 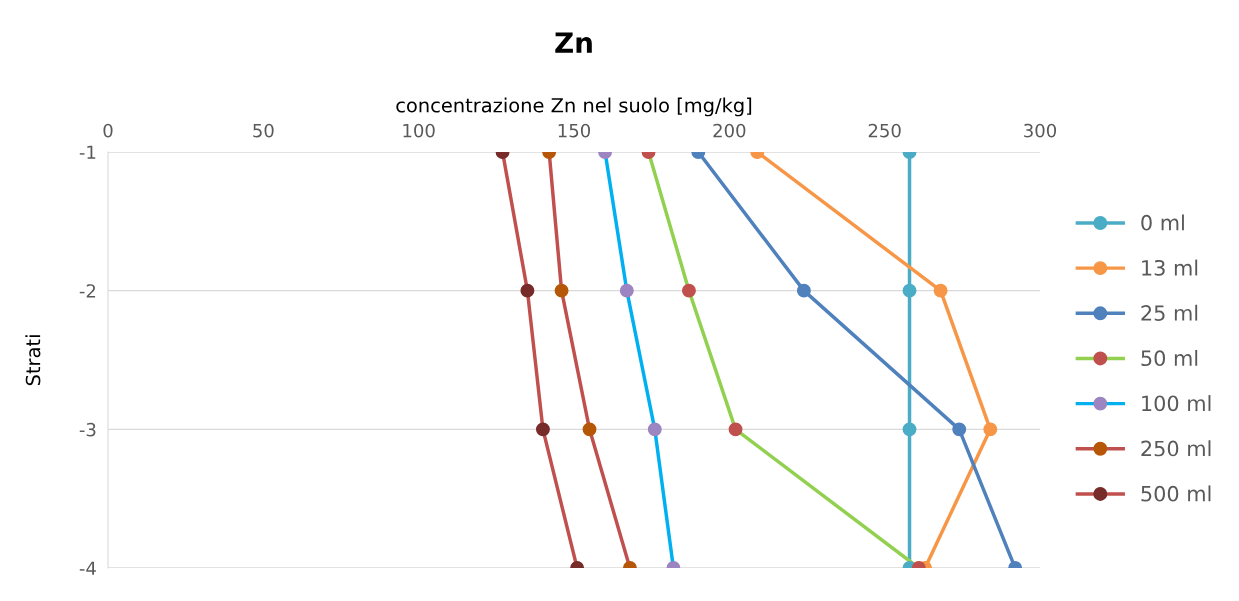 What do you see at coordinates (1169, 312) in the screenshot?
I see `legend-label: 25 ml` at bounding box center [1169, 312].